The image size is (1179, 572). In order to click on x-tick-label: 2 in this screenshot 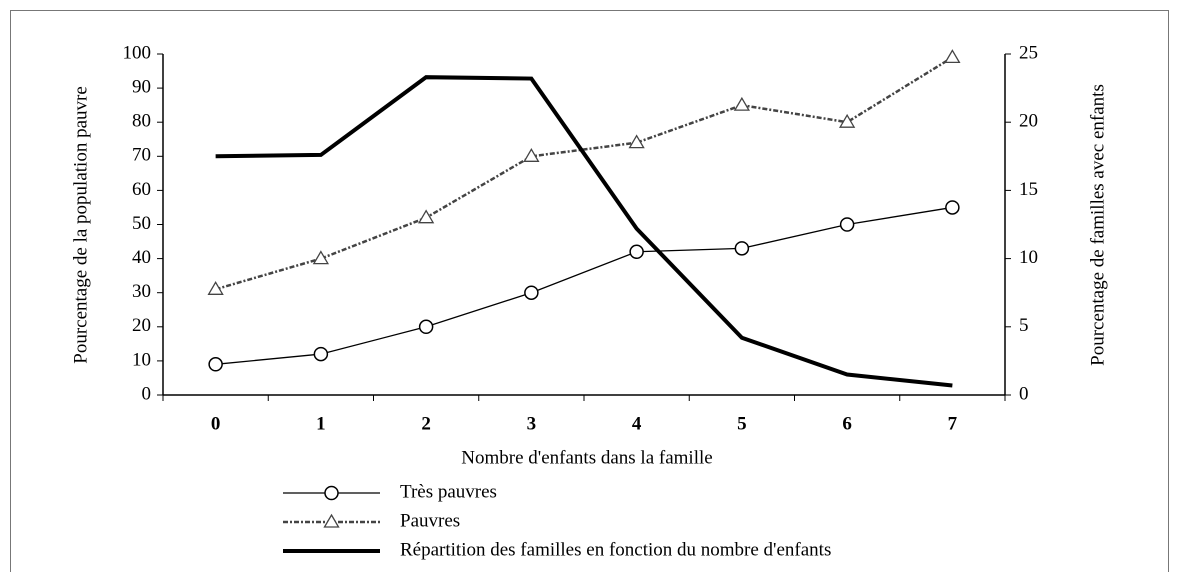, I will do `click(426, 423)`.